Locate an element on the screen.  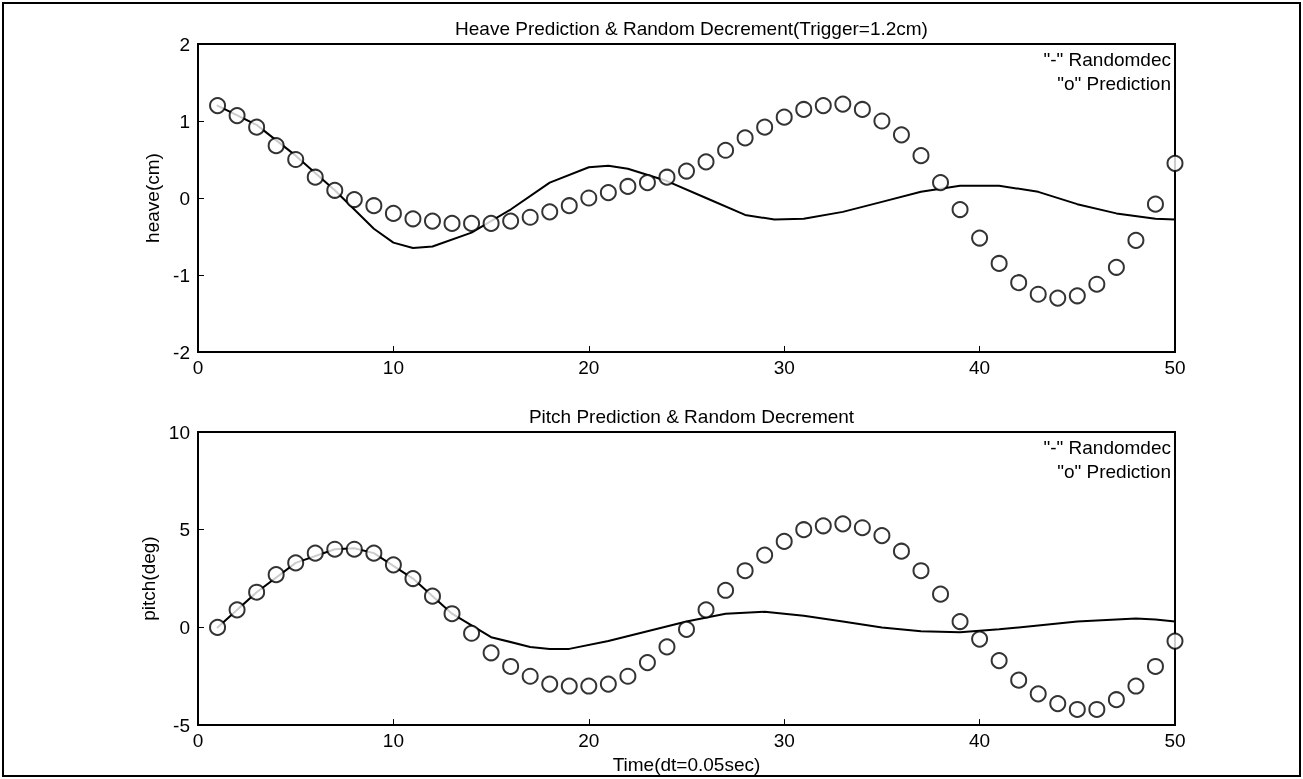
x-tick-label: 0 is located at coordinates (198, 367).